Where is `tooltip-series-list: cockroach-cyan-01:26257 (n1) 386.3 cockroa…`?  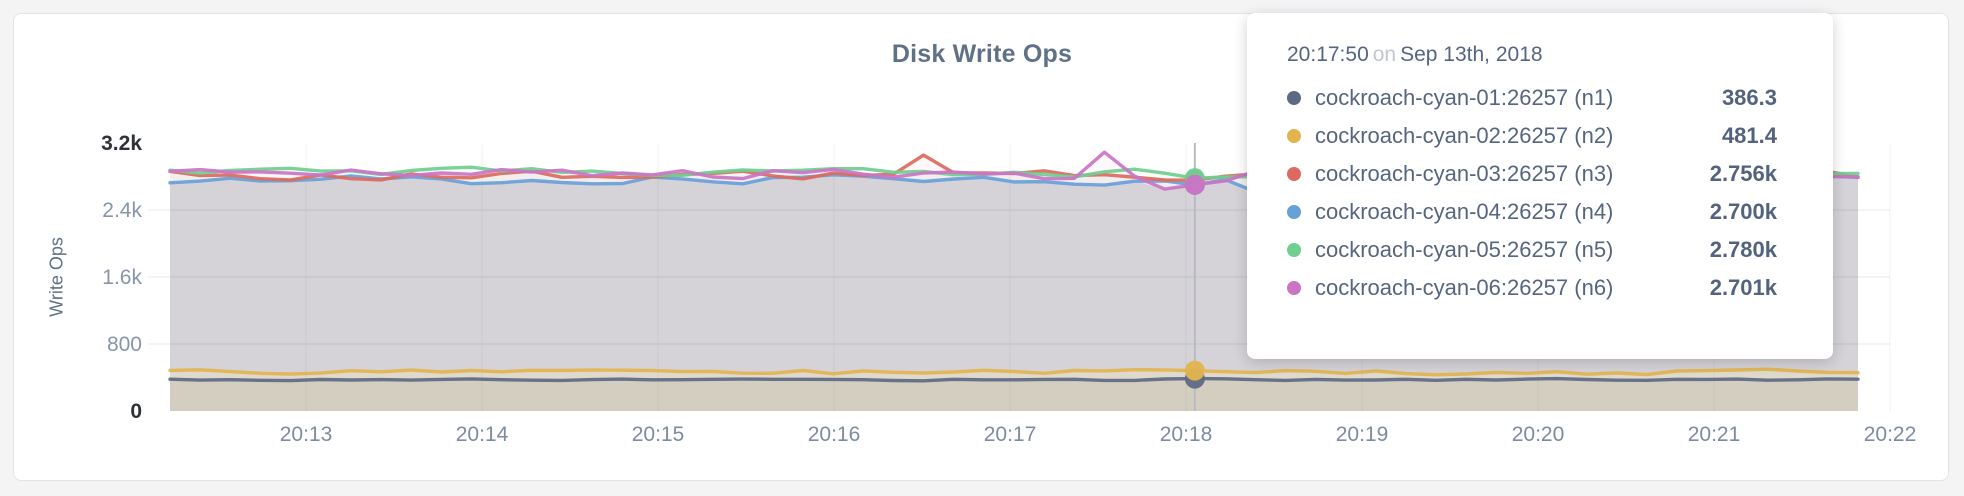 tooltip-series-list: cockroach-cyan-01:26257 (n1) 386.3 cockroa… is located at coordinates (1532, 193).